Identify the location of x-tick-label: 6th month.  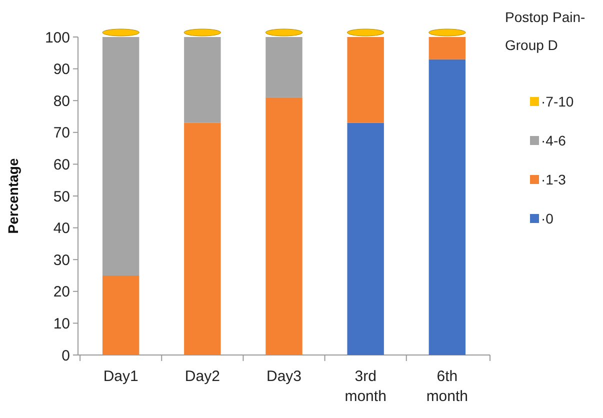
(447, 386).